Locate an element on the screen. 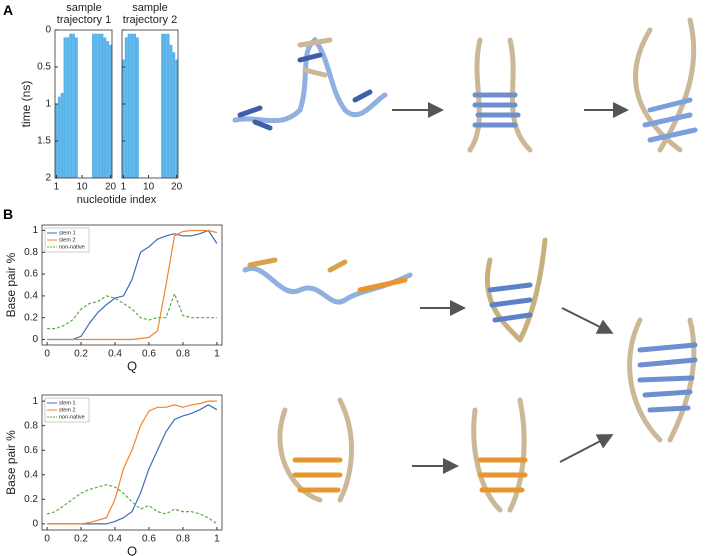  panel-label: B is located at coordinates (8, 214).